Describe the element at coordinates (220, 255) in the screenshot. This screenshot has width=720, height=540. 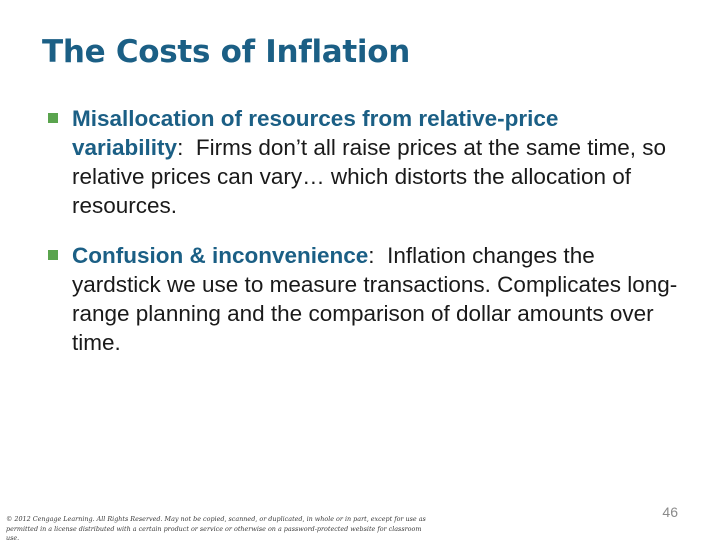
I see `bullet-term: Confusion & inconvenience` at that location.